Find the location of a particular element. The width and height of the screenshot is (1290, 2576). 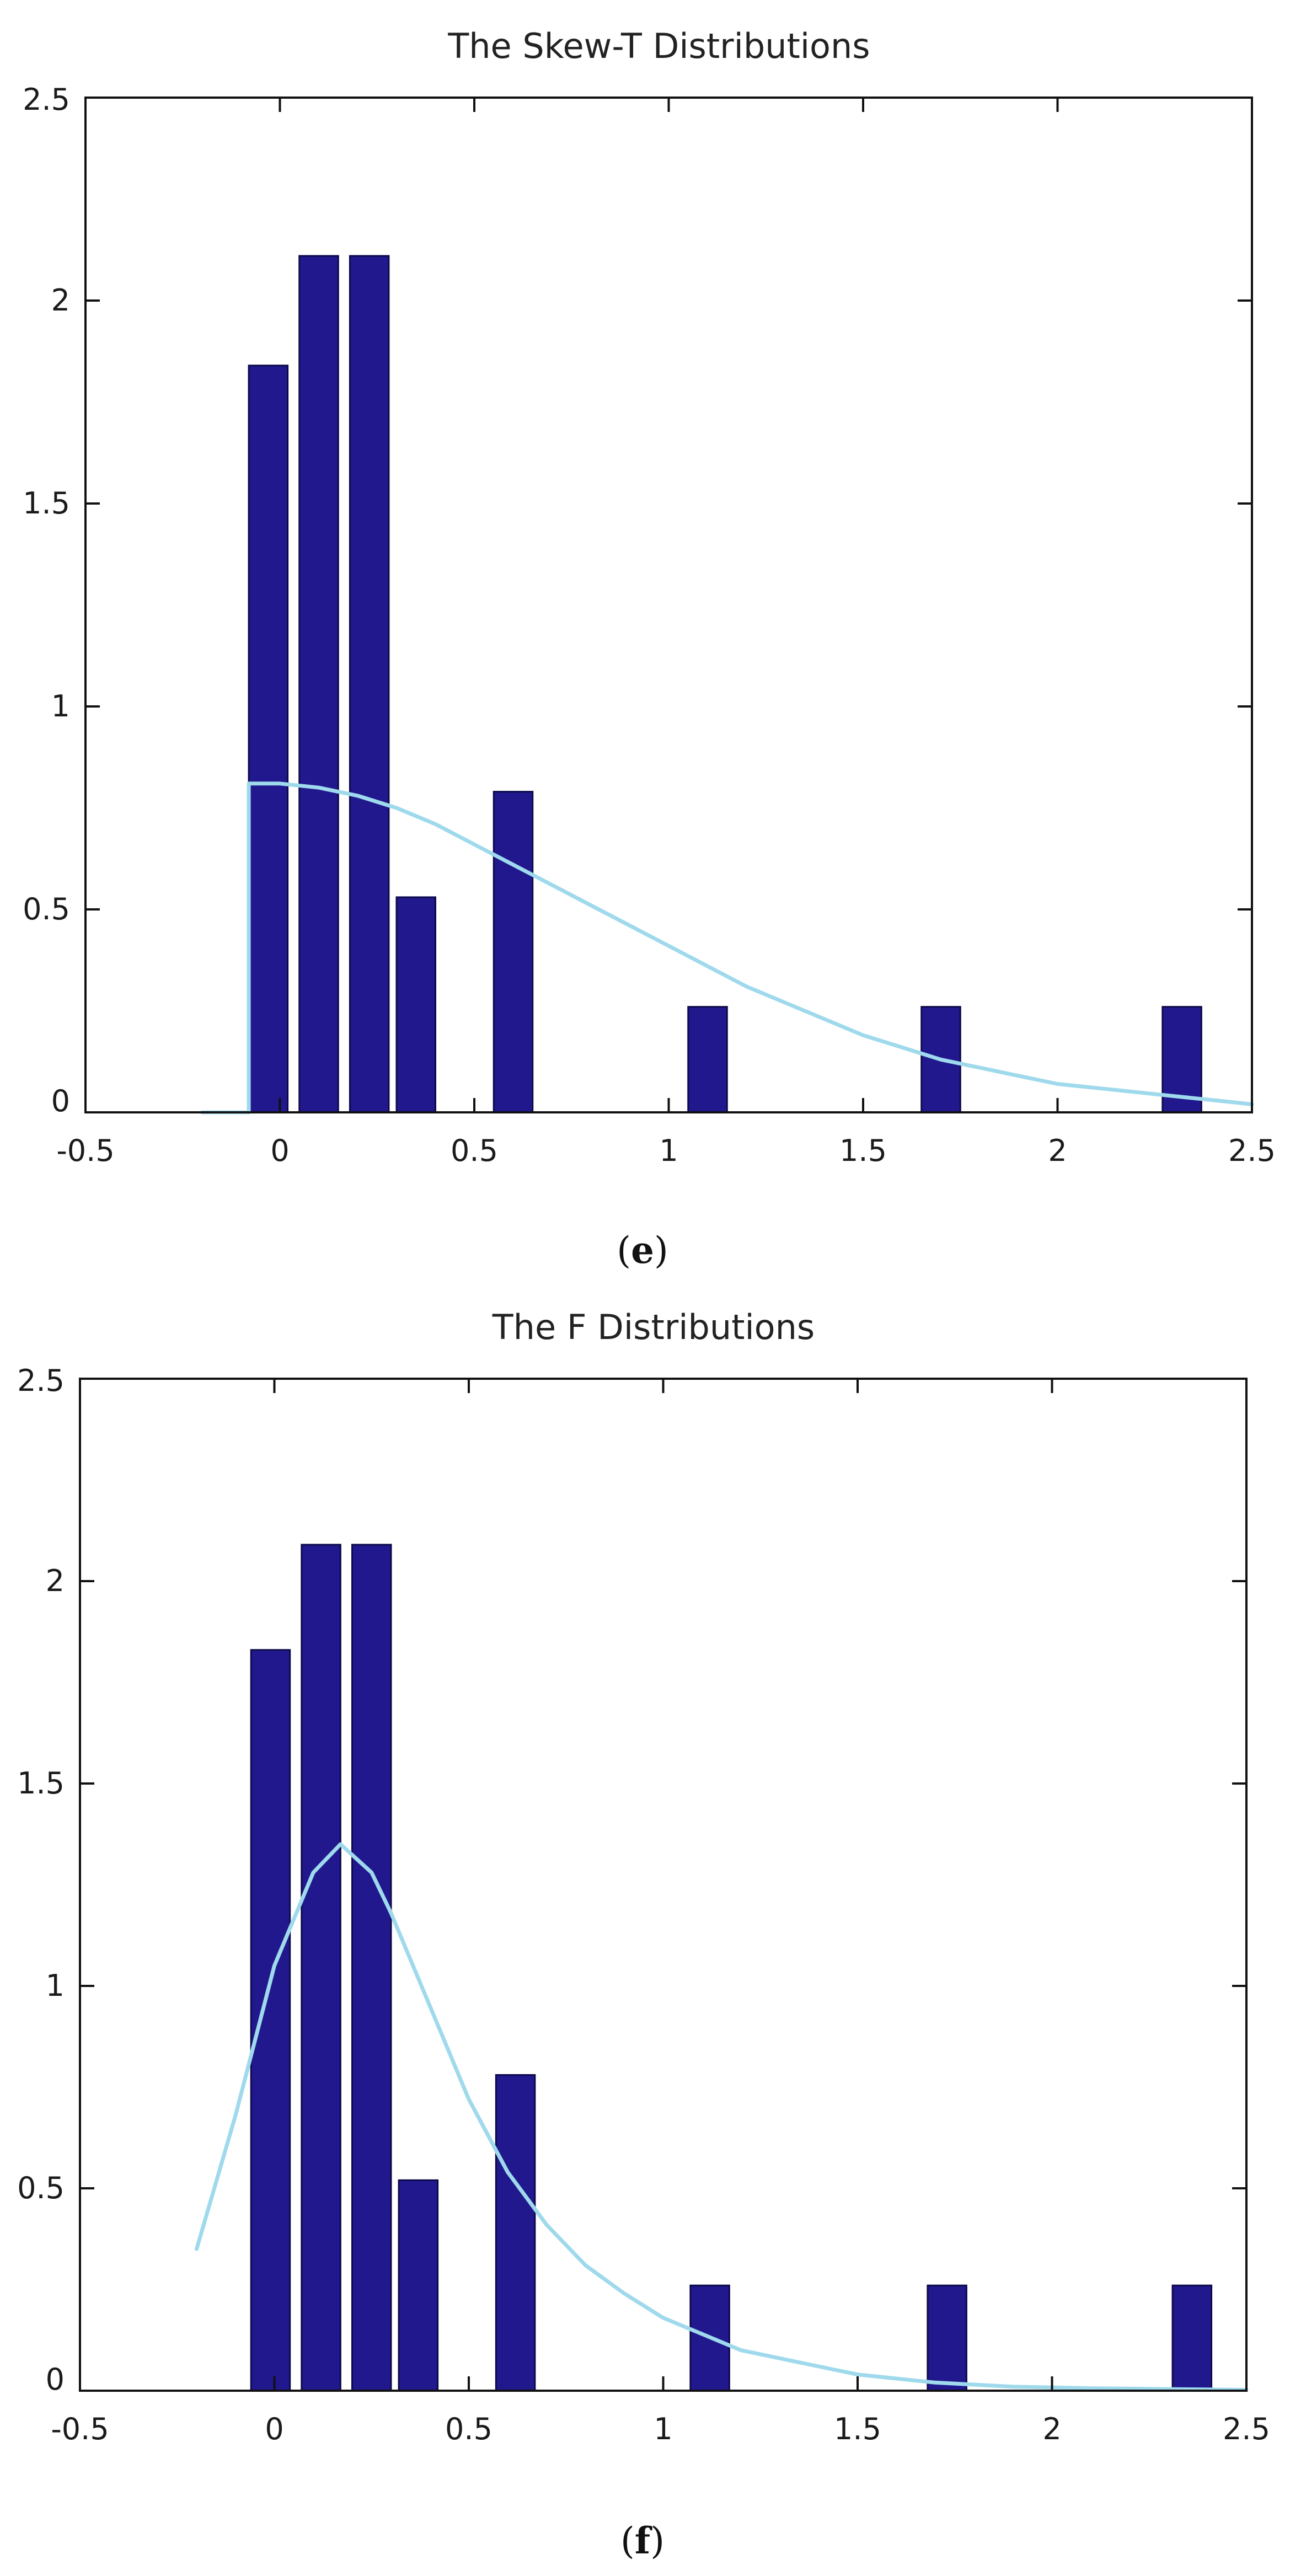

chart-title: The F Distributions is located at coordinates (654, 1327).